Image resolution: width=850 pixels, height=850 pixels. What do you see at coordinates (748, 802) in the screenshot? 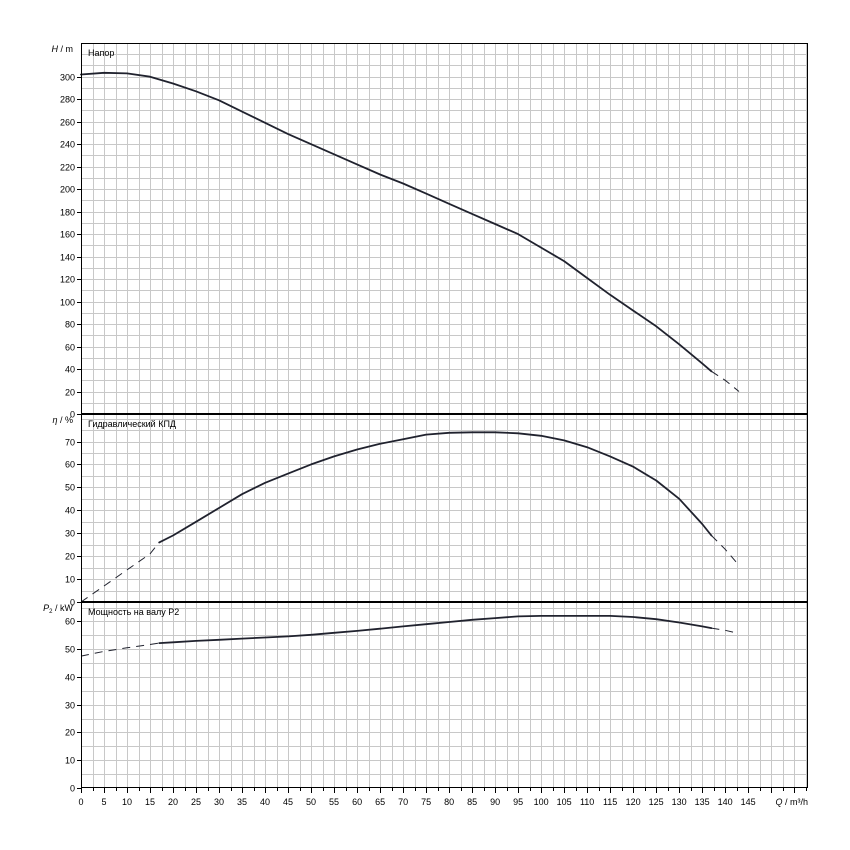
I see `x-tick-label: 145` at bounding box center [748, 802].